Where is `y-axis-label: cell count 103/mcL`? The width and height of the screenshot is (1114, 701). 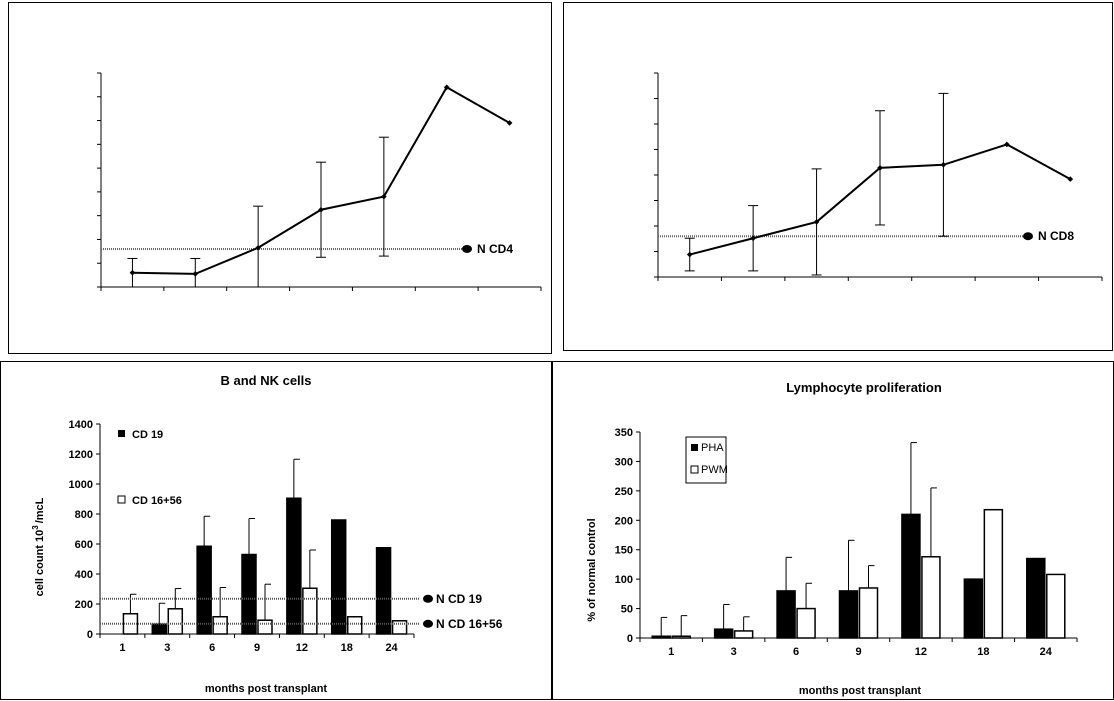 y-axis-label: cell count 103/mcL is located at coordinates (38, 546).